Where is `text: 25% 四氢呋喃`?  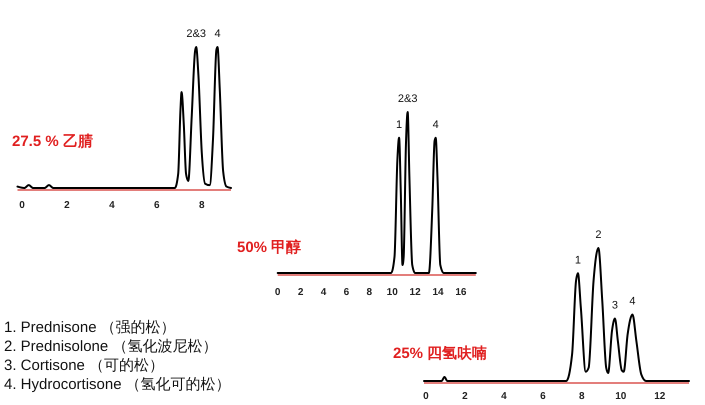 text: 25% 四氢呋喃 is located at coordinates (440, 353).